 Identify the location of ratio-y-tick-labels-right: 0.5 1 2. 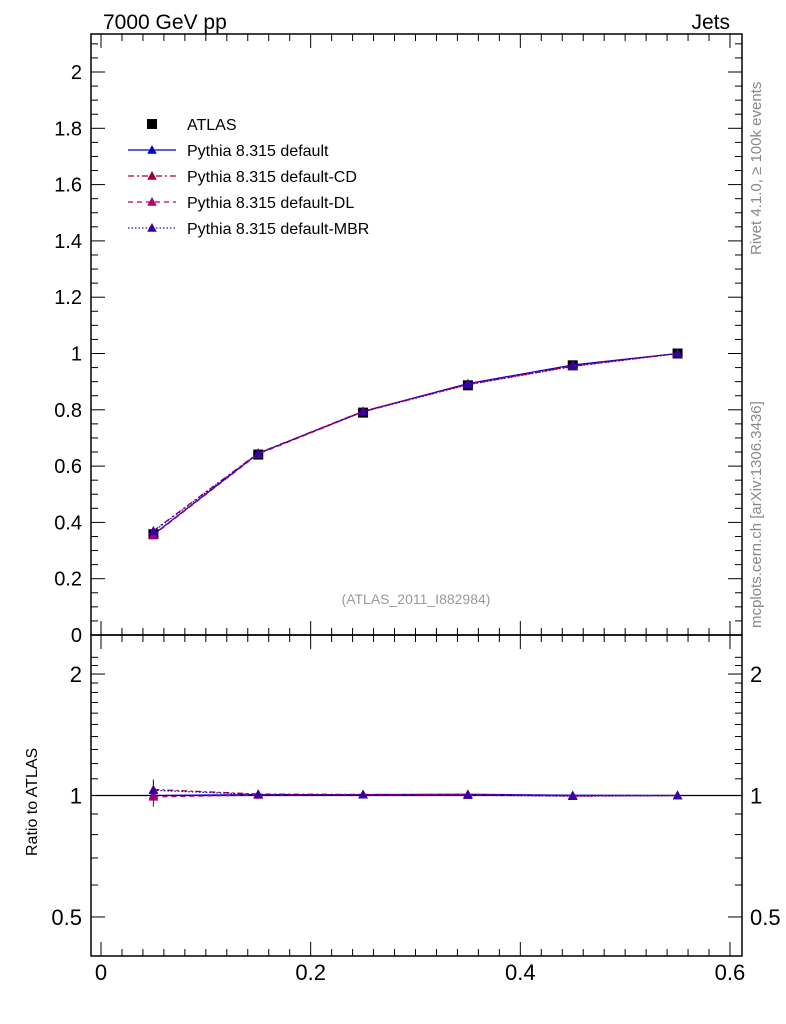
(765, 796).